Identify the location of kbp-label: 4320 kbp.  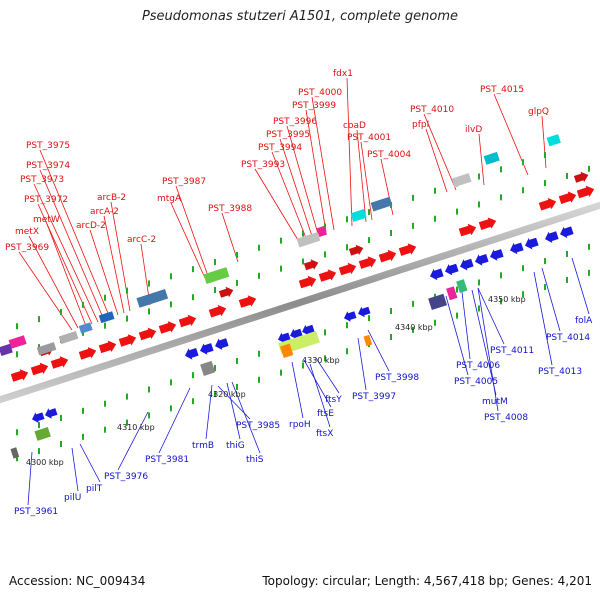
(227, 394).